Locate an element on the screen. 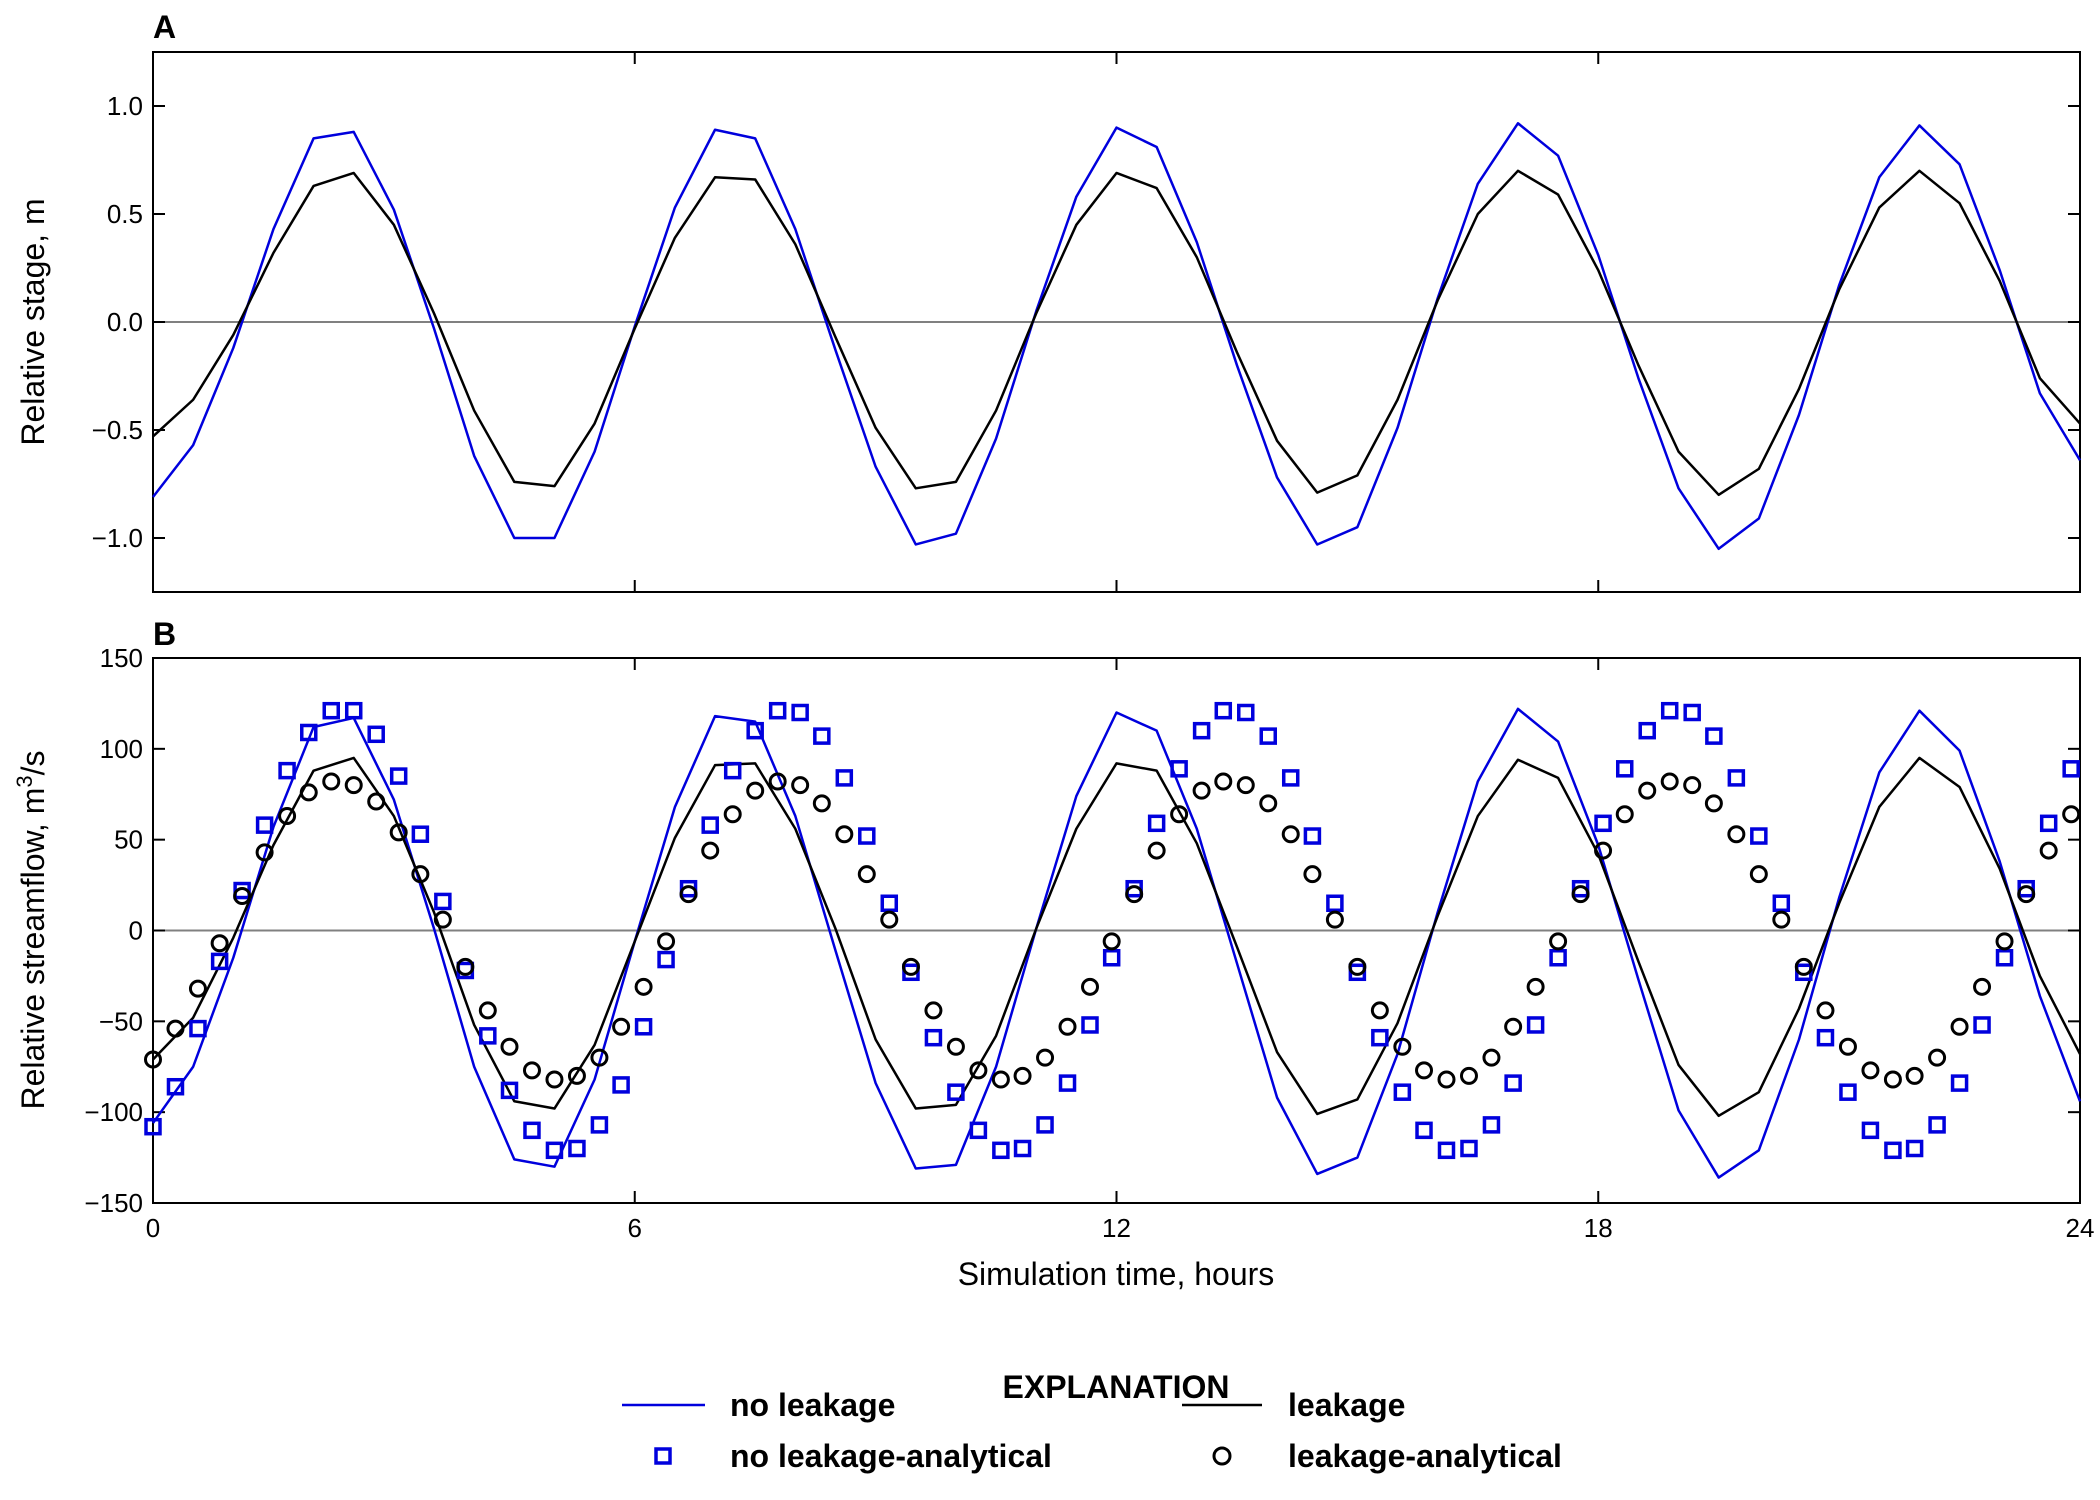 This screenshot has height=1500, width=2100. legend-item-leakage: leakage is located at coordinates (1293, 1405).